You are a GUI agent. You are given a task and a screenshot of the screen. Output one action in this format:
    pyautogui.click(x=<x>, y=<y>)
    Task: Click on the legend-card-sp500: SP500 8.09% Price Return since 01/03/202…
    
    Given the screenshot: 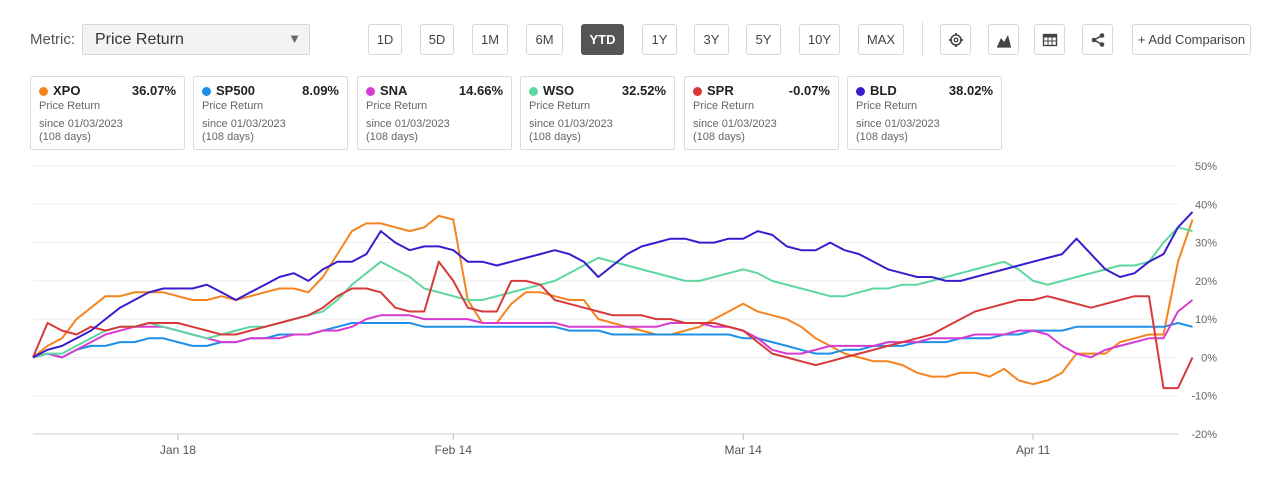 What is the action you would take?
    pyautogui.click(x=270, y=113)
    